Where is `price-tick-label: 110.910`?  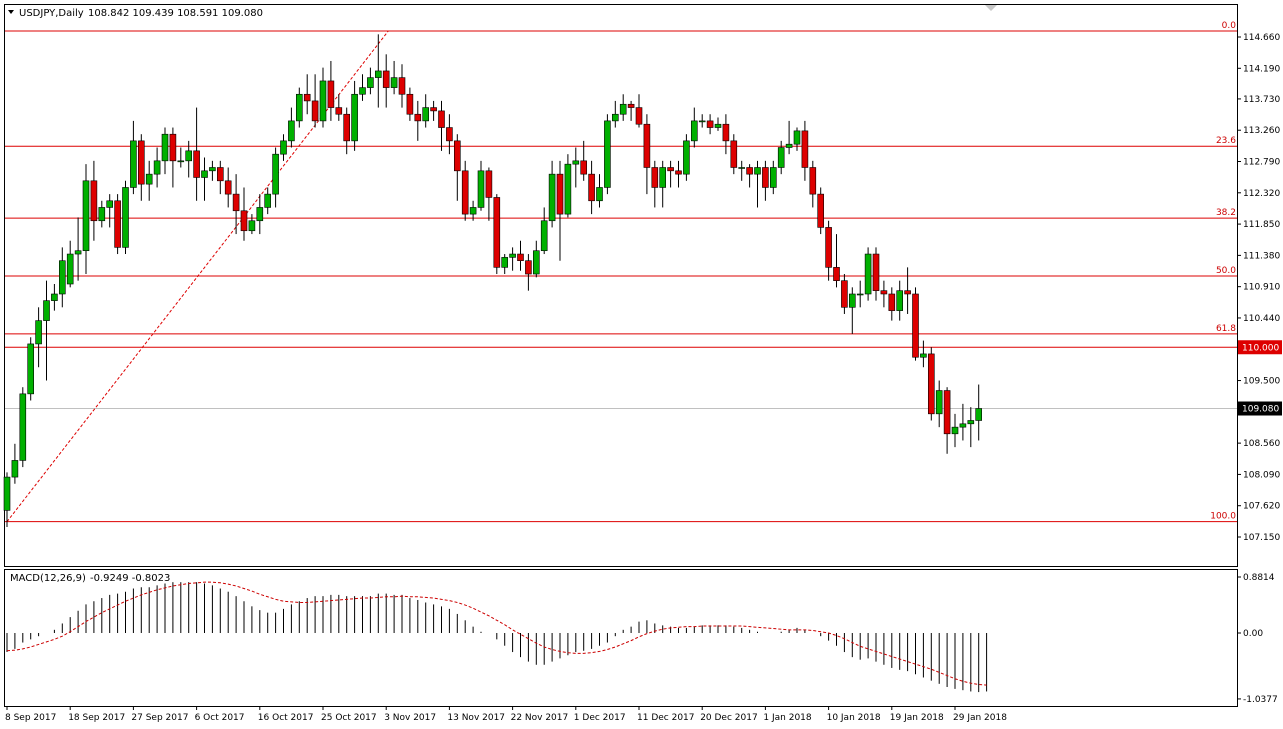
price-tick-label: 110.910 is located at coordinates (1261, 288).